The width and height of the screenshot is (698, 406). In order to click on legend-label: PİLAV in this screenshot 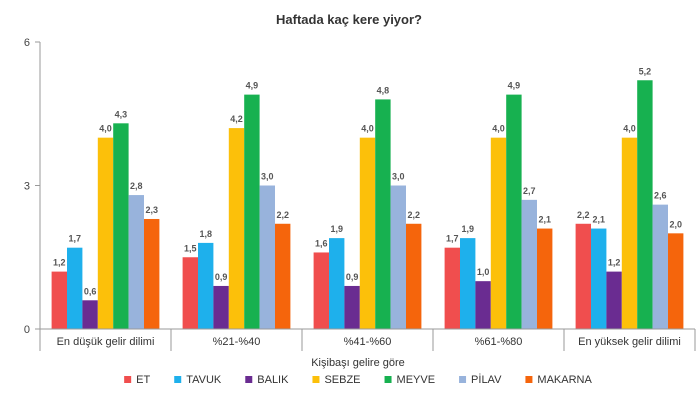, I will do `click(486, 379)`.